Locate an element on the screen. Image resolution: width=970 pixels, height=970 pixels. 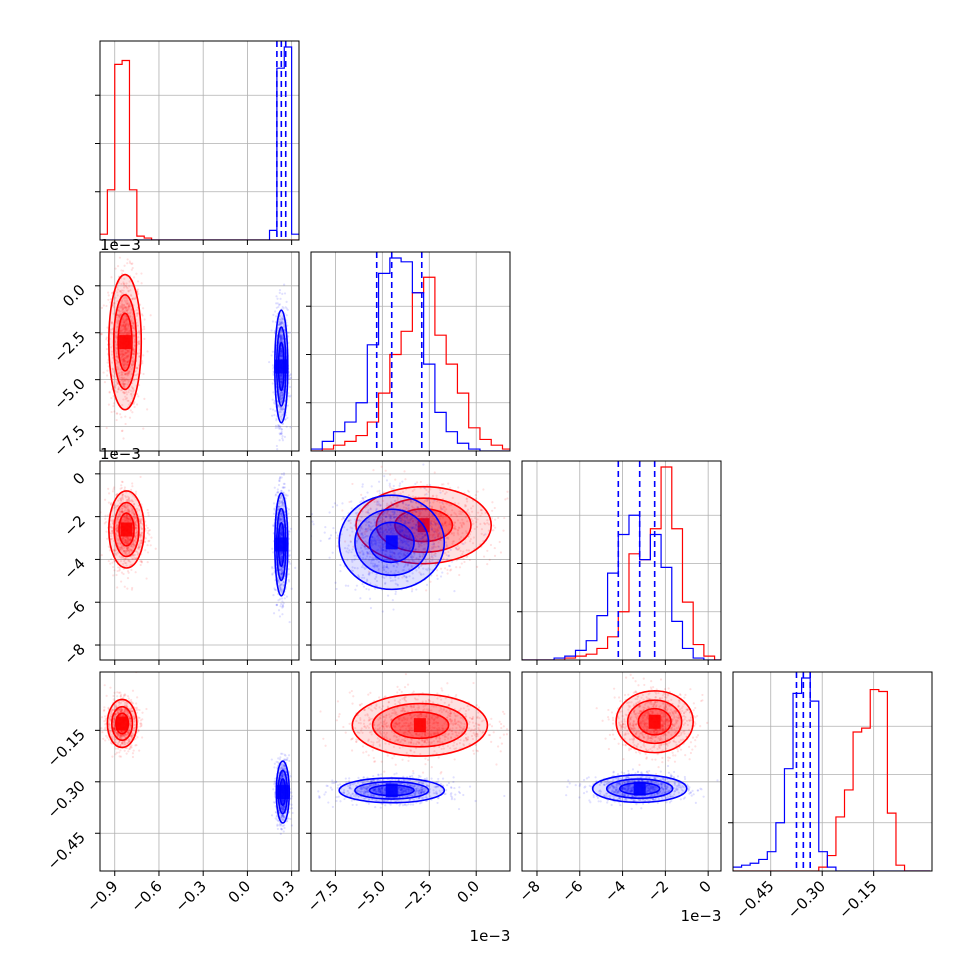
blue-density-peak is located at coordinates (281, 366).